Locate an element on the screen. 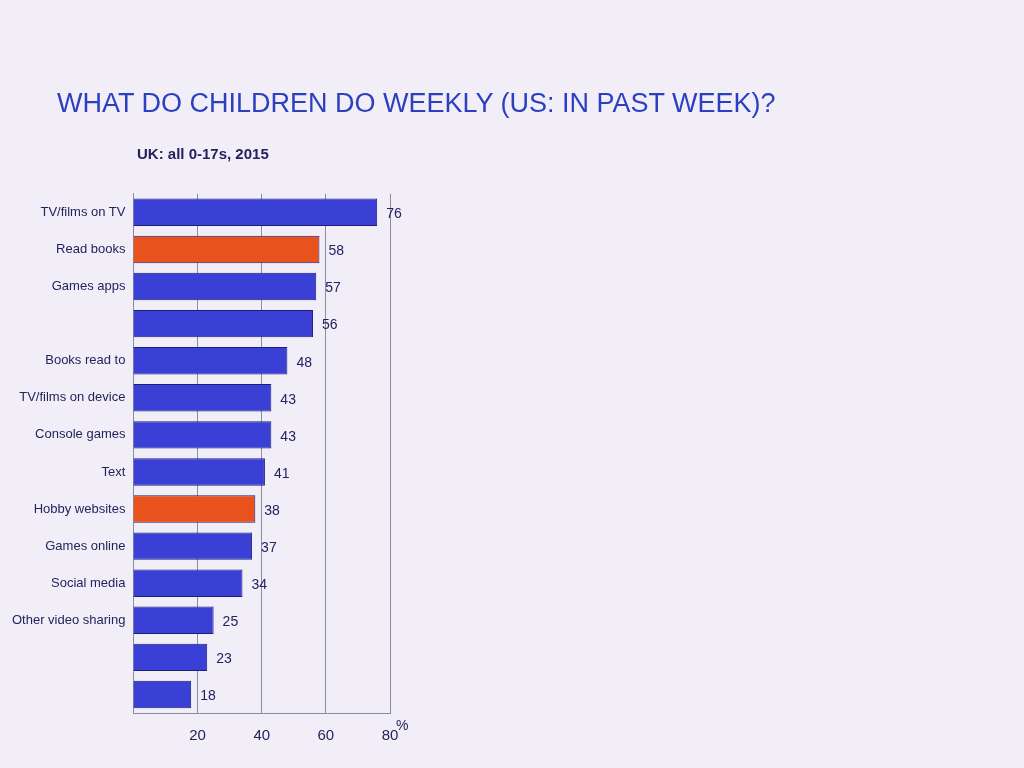  y-tick-label: TV/films on device is located at coordinates (72, 397).